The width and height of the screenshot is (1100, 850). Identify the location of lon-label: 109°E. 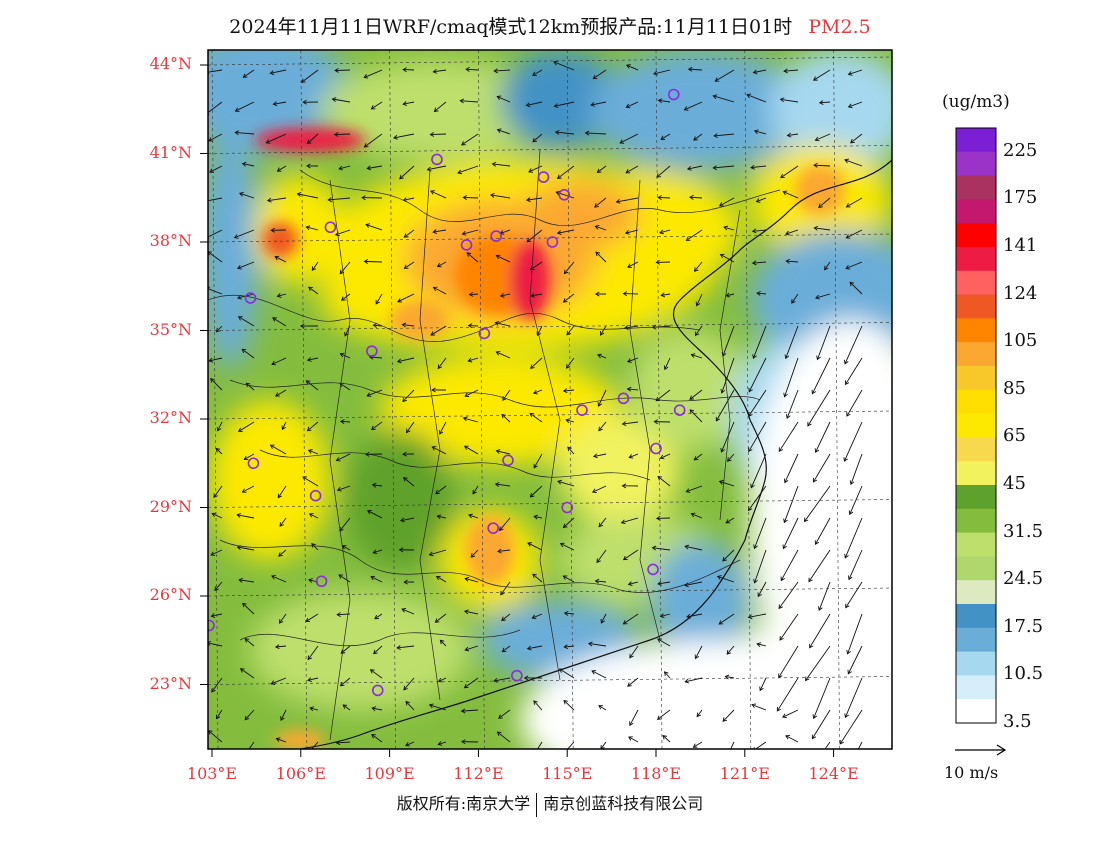
(389, 773).